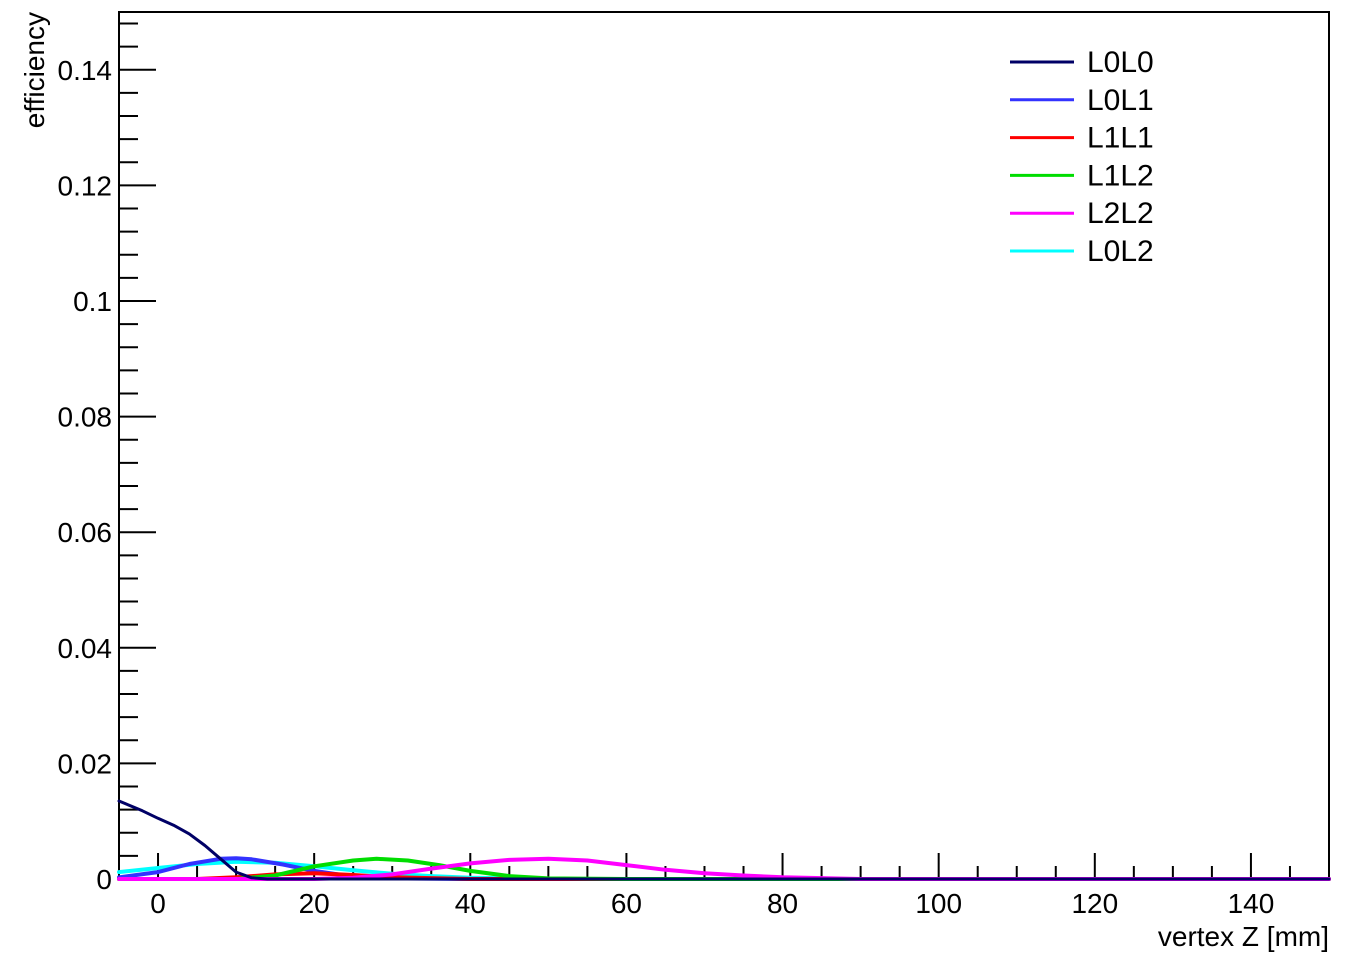 The width and height of the screenshot is (1349, 961). What do you see at coordinates (782, 903) in the screenshot?
I see `x-tick-label: 80` at bounding box center [782, 903].